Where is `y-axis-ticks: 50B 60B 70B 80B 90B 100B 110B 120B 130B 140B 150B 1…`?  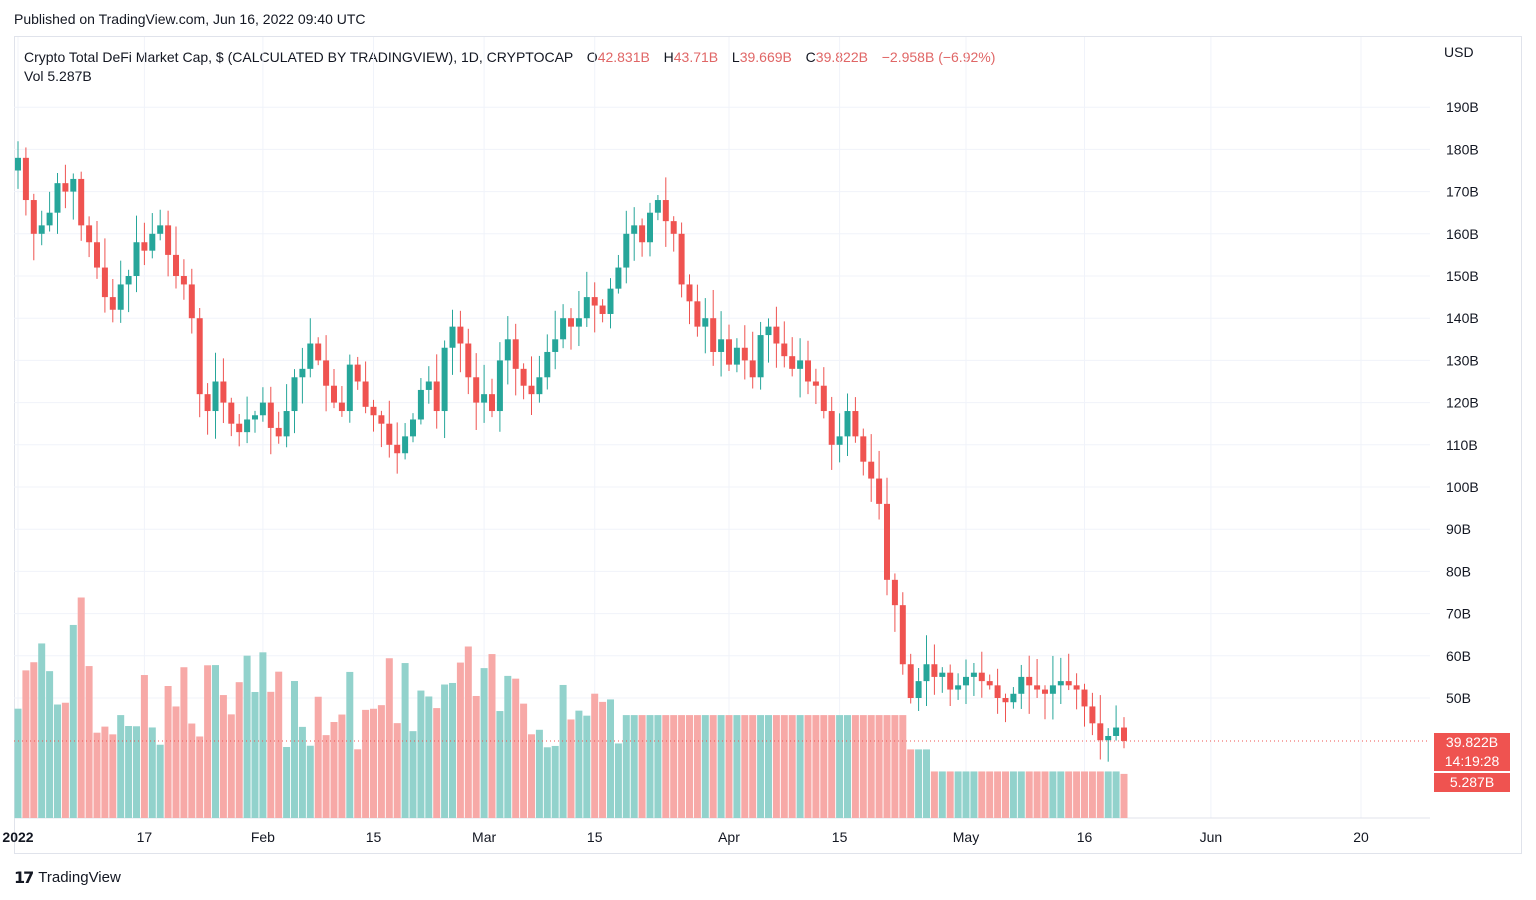 y-axis-ticks: 50B 60B 70B 80B 90B 100B 110B 120B 130B 140B 150B 1… is located at coordinates (1462, 402).